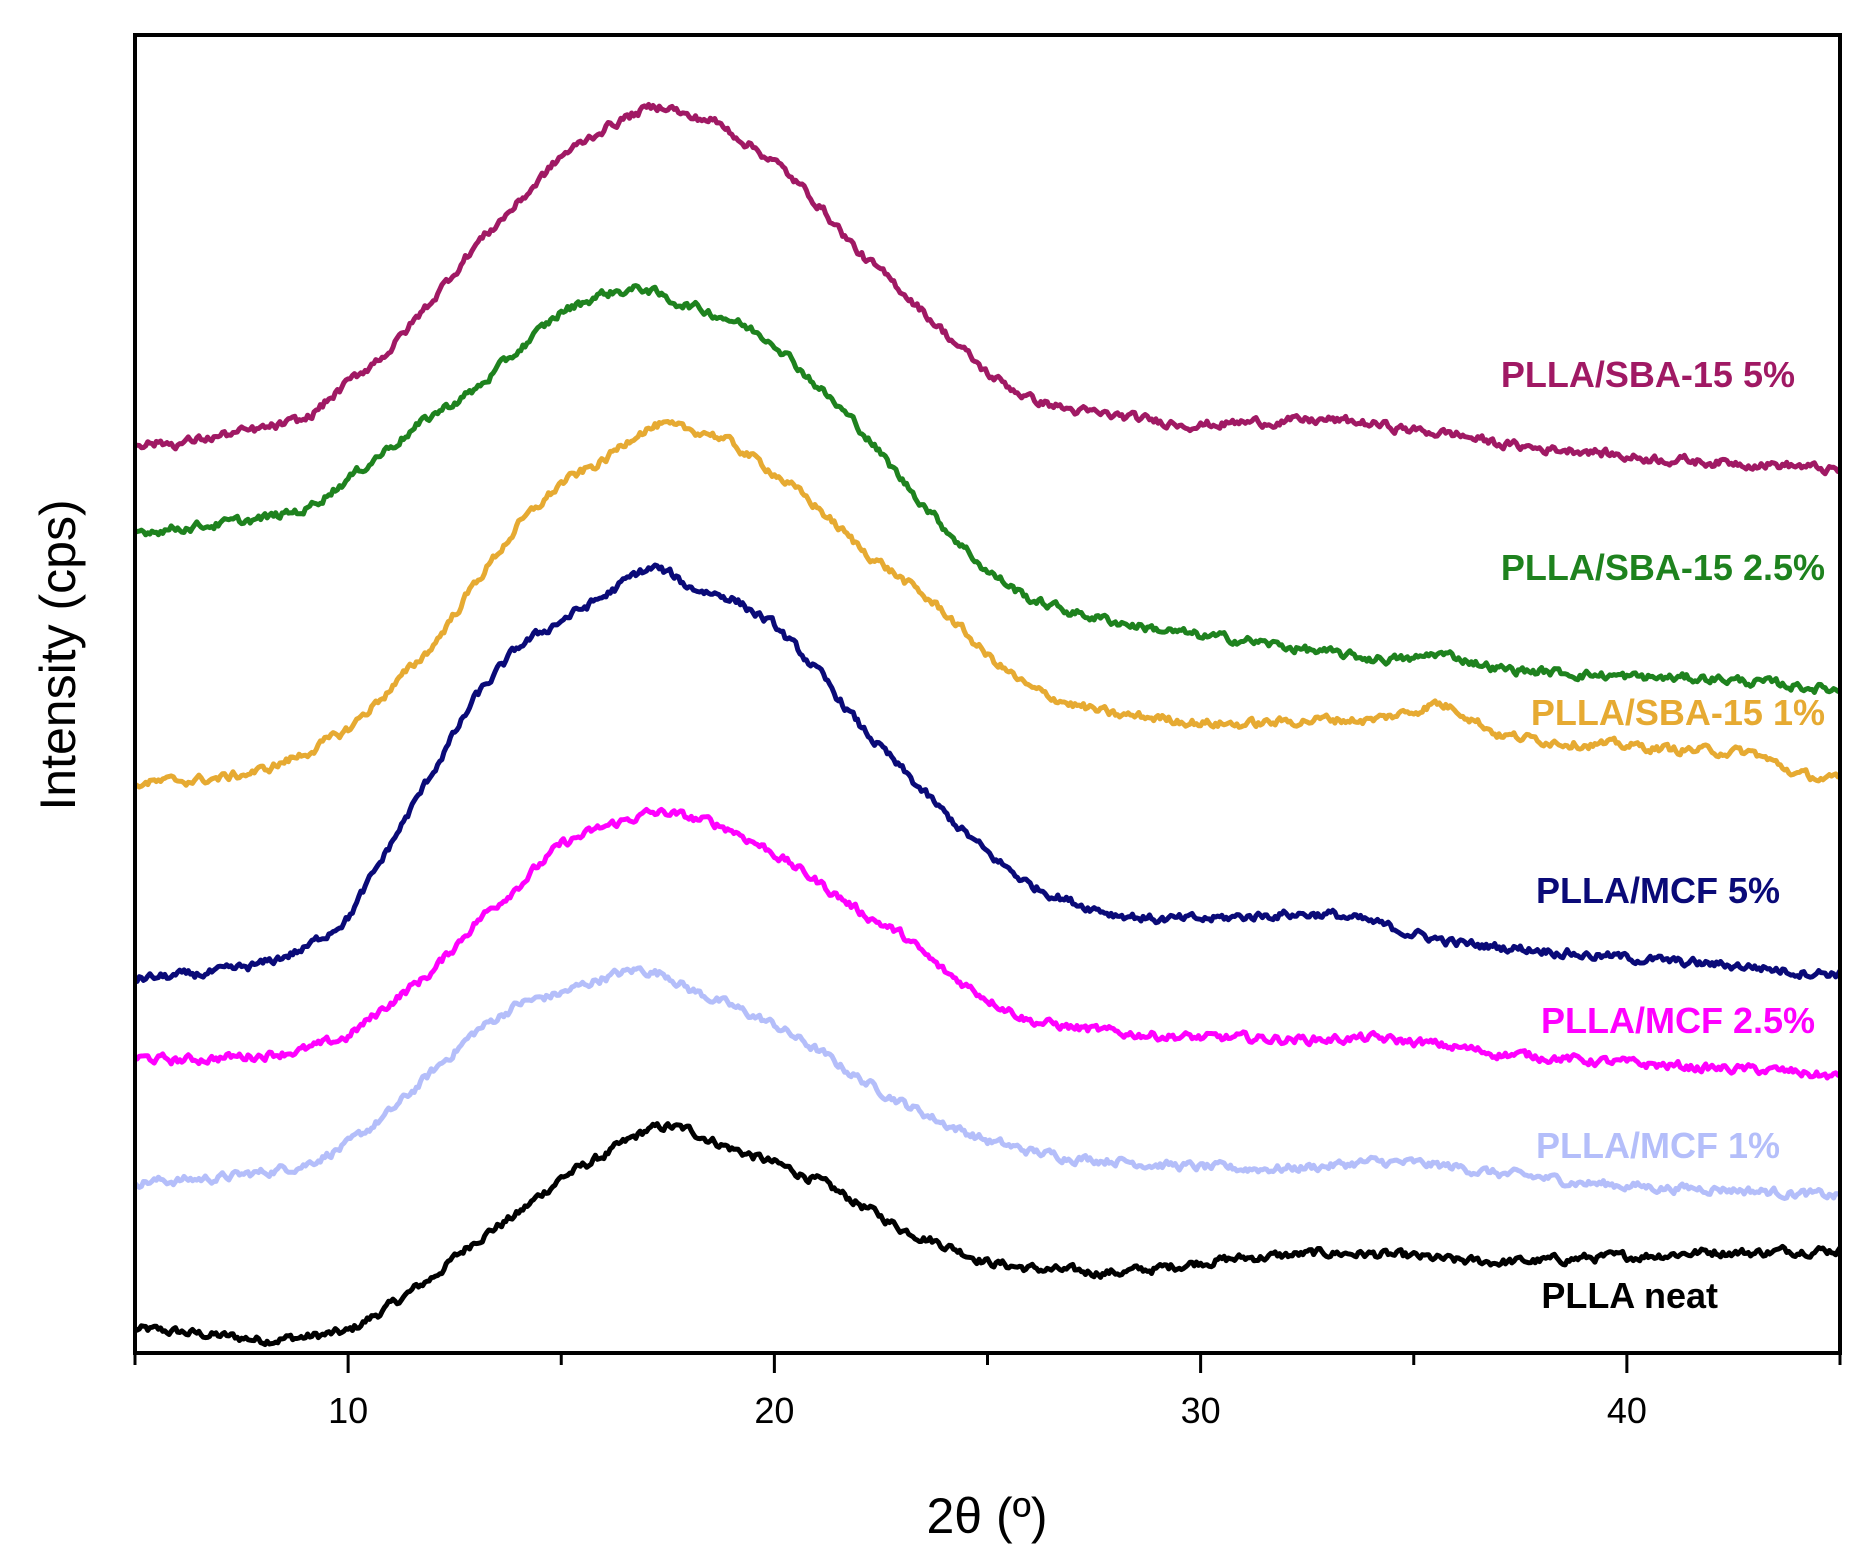  Describe the element at coordinates (987, 1392) in the screenshot. I see `x-axis-ticks: 10 20 30 40` at that location.